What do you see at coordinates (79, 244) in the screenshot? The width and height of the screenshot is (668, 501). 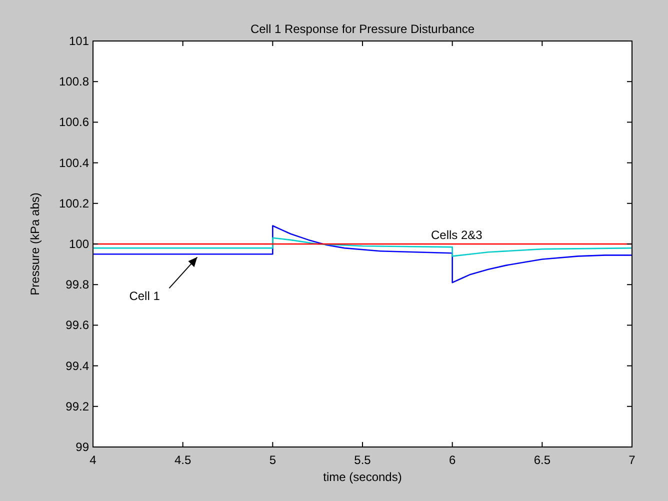 I see `y-tick-label: 100` at bounding box center [79, 244].